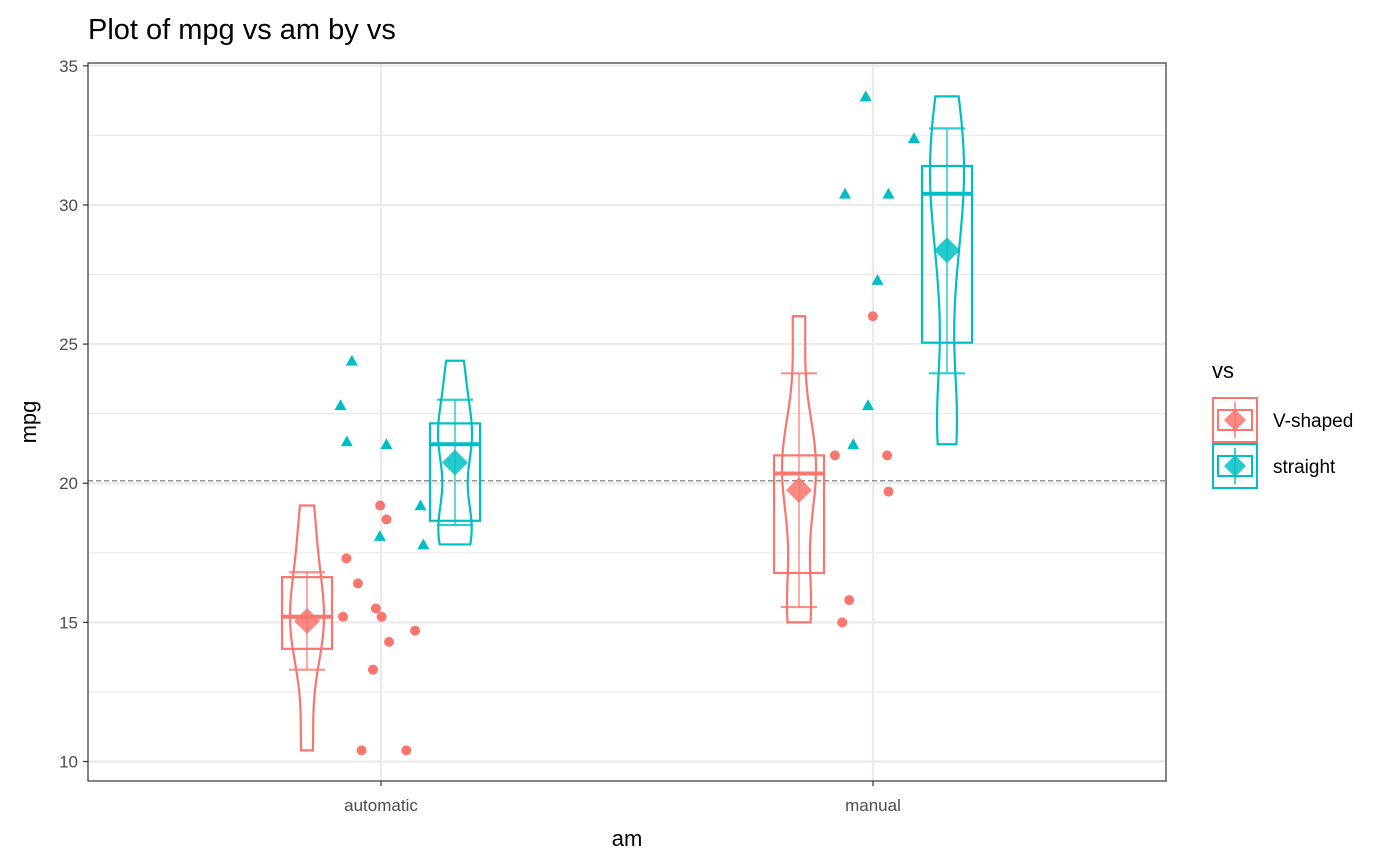 This screenshot has width=1400, height=866. I want to click on y-tick-label: 15, so click(68, 622).